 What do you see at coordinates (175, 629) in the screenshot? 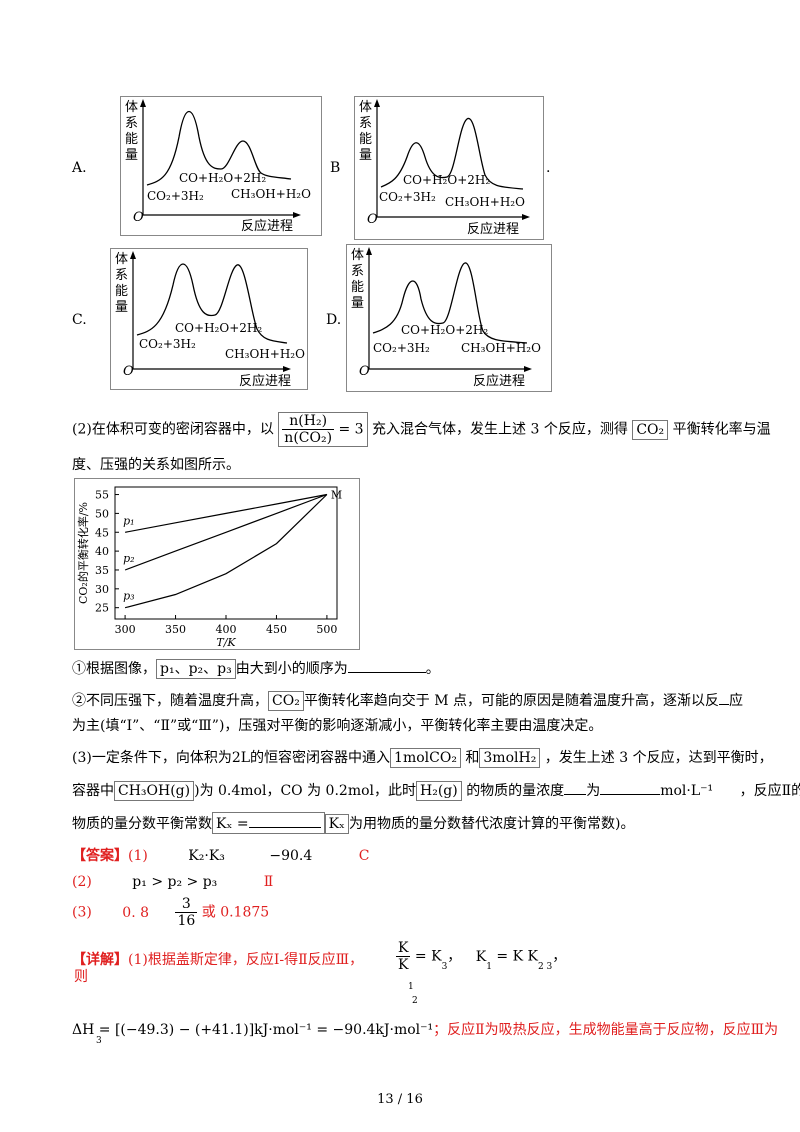
I see `x-tick-label: 350` at bounding box center [175, 629].